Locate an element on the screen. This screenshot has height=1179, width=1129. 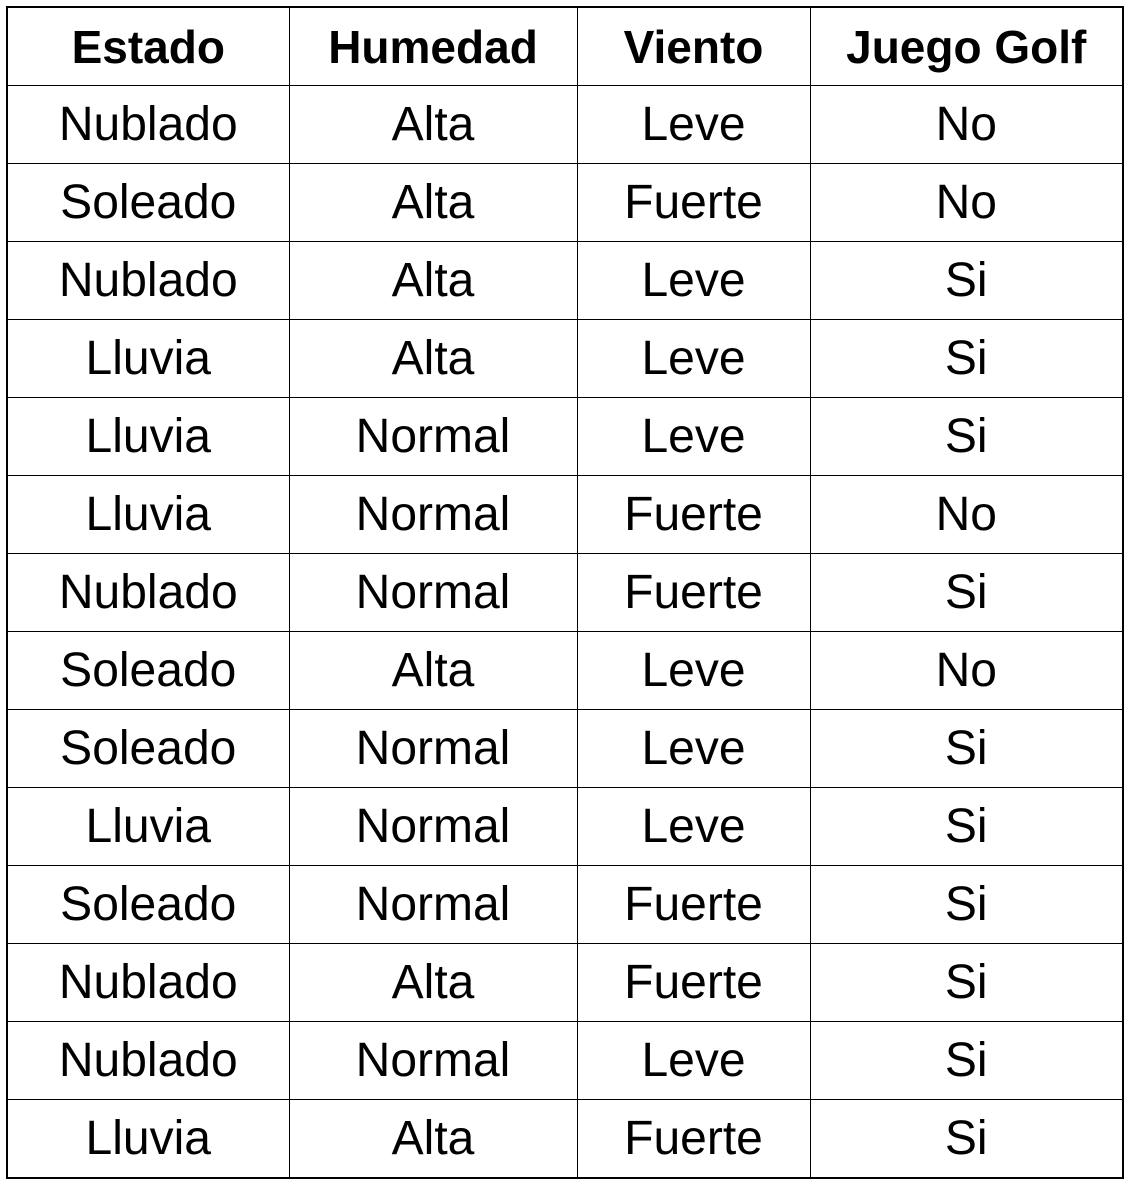
header-row: Estado Humedad Viento Juego Golf is located at coordinates (565, 46).